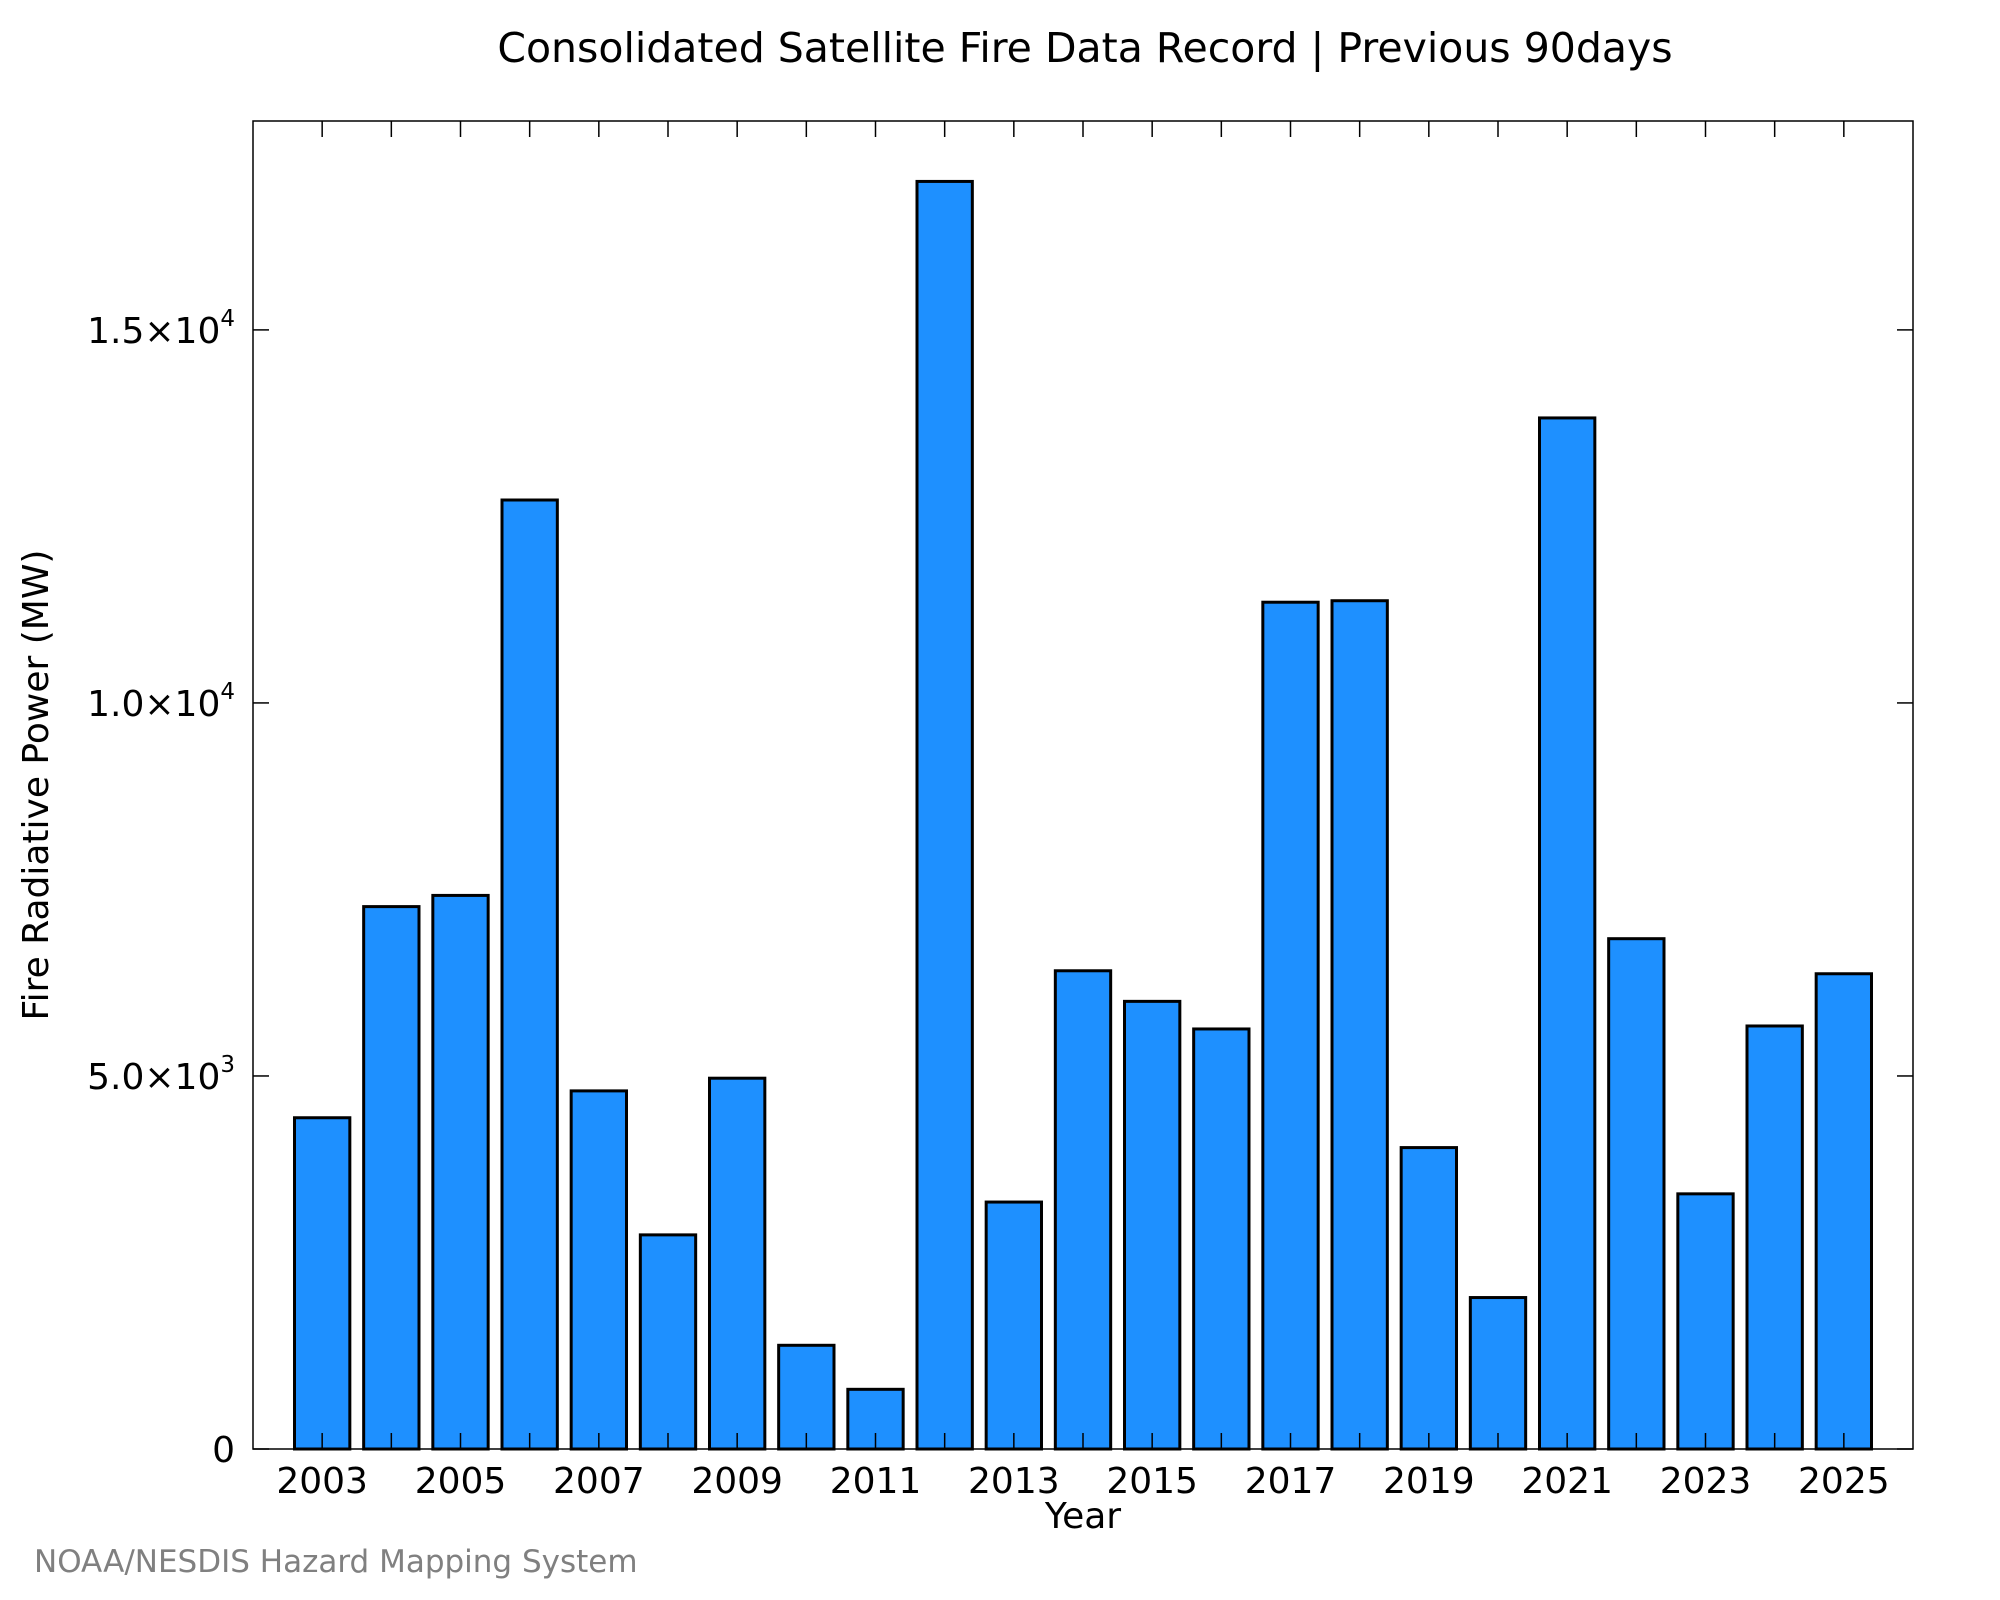  What do you see at coordinates (161, 888) in the screenshot?
I see `y-tick-labels: 0 5.0×10³ 1.0×10⁴ 1.5×10⁴` at bounding box center [161, 888].